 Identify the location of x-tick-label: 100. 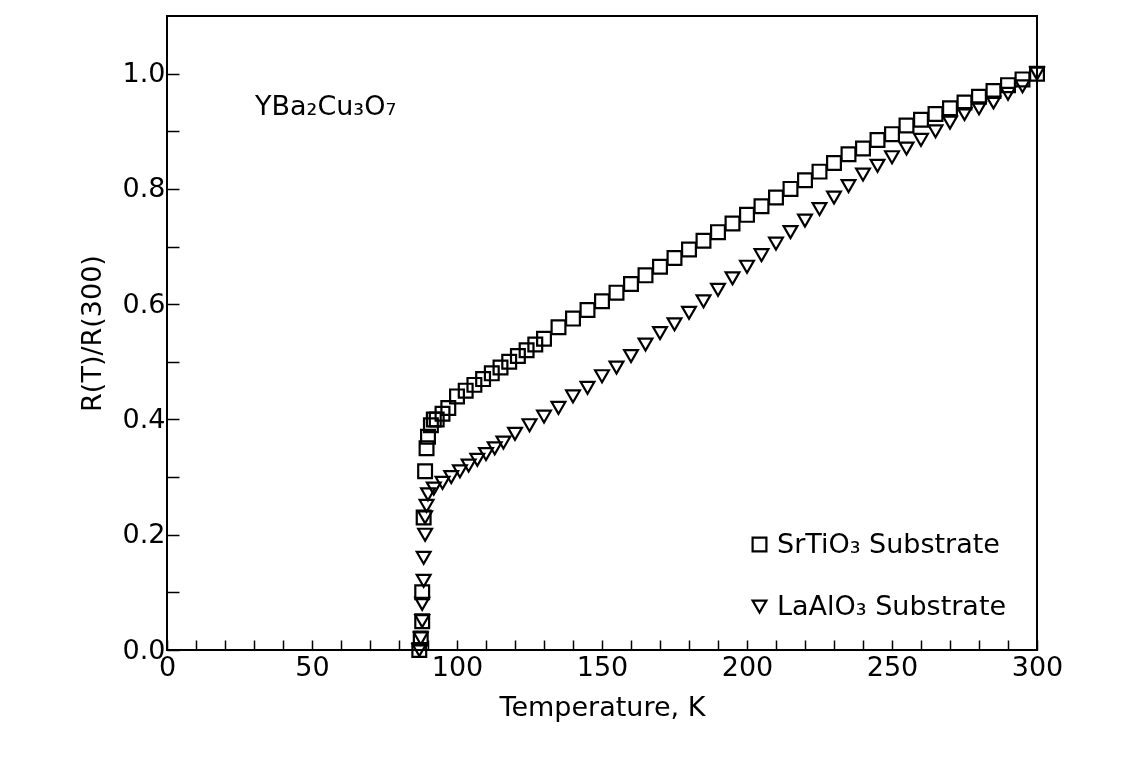
(457, 666).